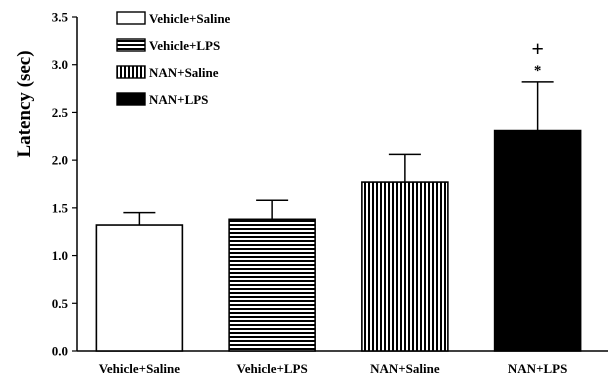 The width and height of the screenshot is (613, 382). Describe the element at coordinates (537, 368) in the screenshot. I see `x-tick-label: NAN+LPS` at that location.